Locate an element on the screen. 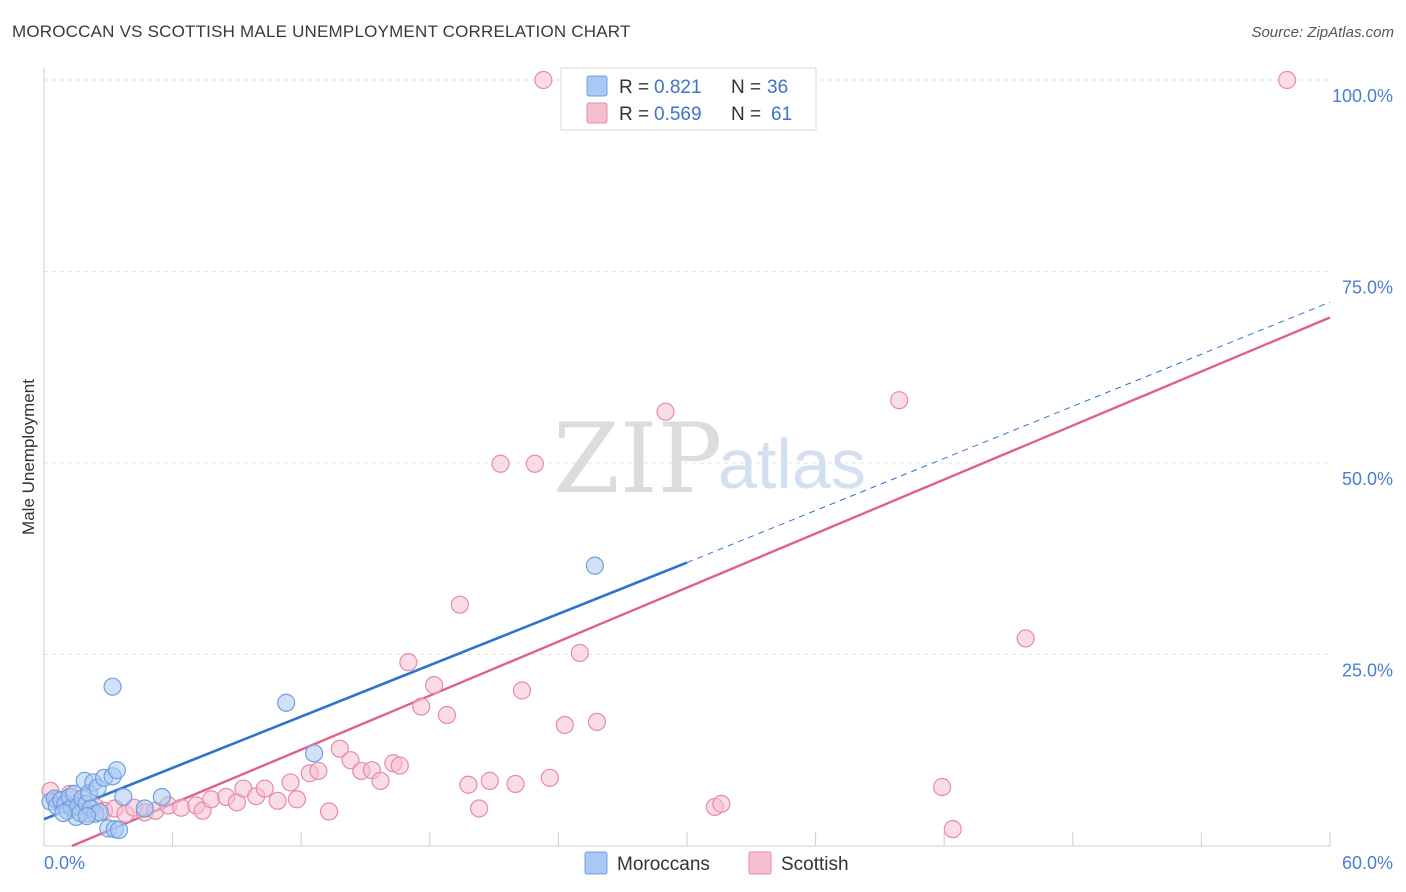 The width and height of the screenshot is (1406, 892). correlation-legend: R = 0.821 N = 36 R = 0.569 N = 61 is located at coordinates (688, 99).